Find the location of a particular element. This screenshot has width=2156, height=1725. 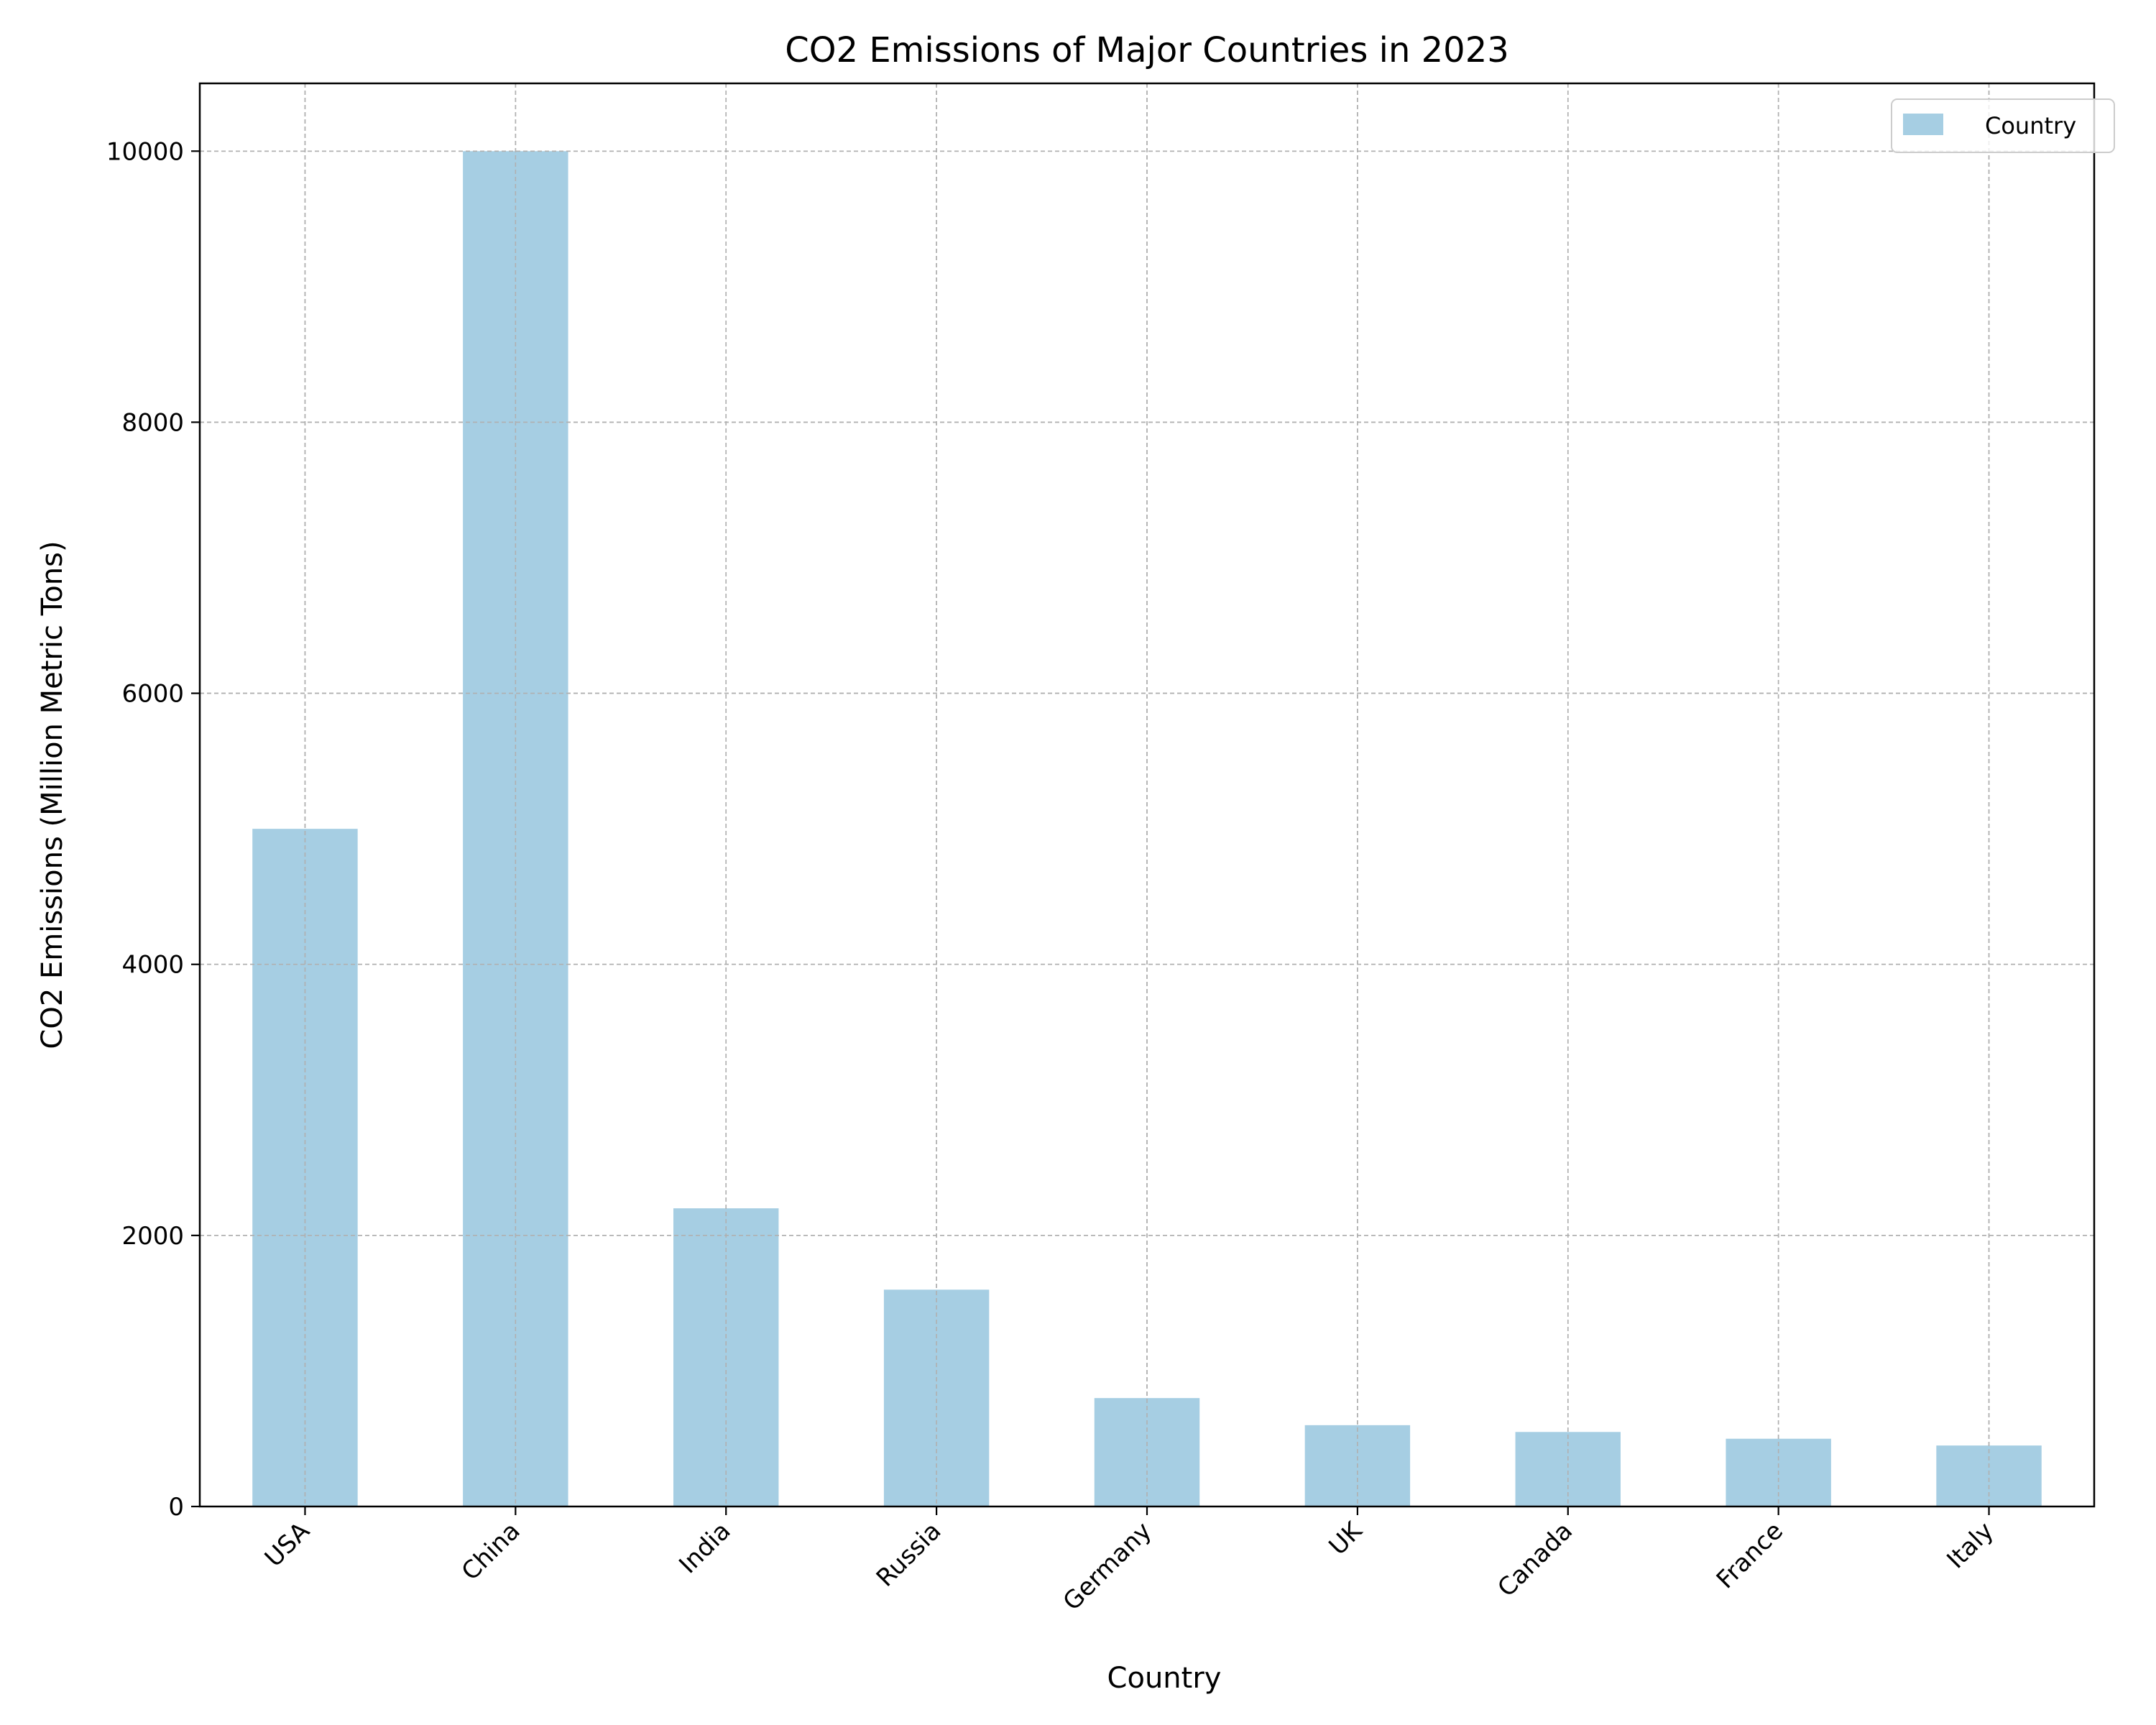

y-tick-label: 8000 is located at coordinates (152, 422).